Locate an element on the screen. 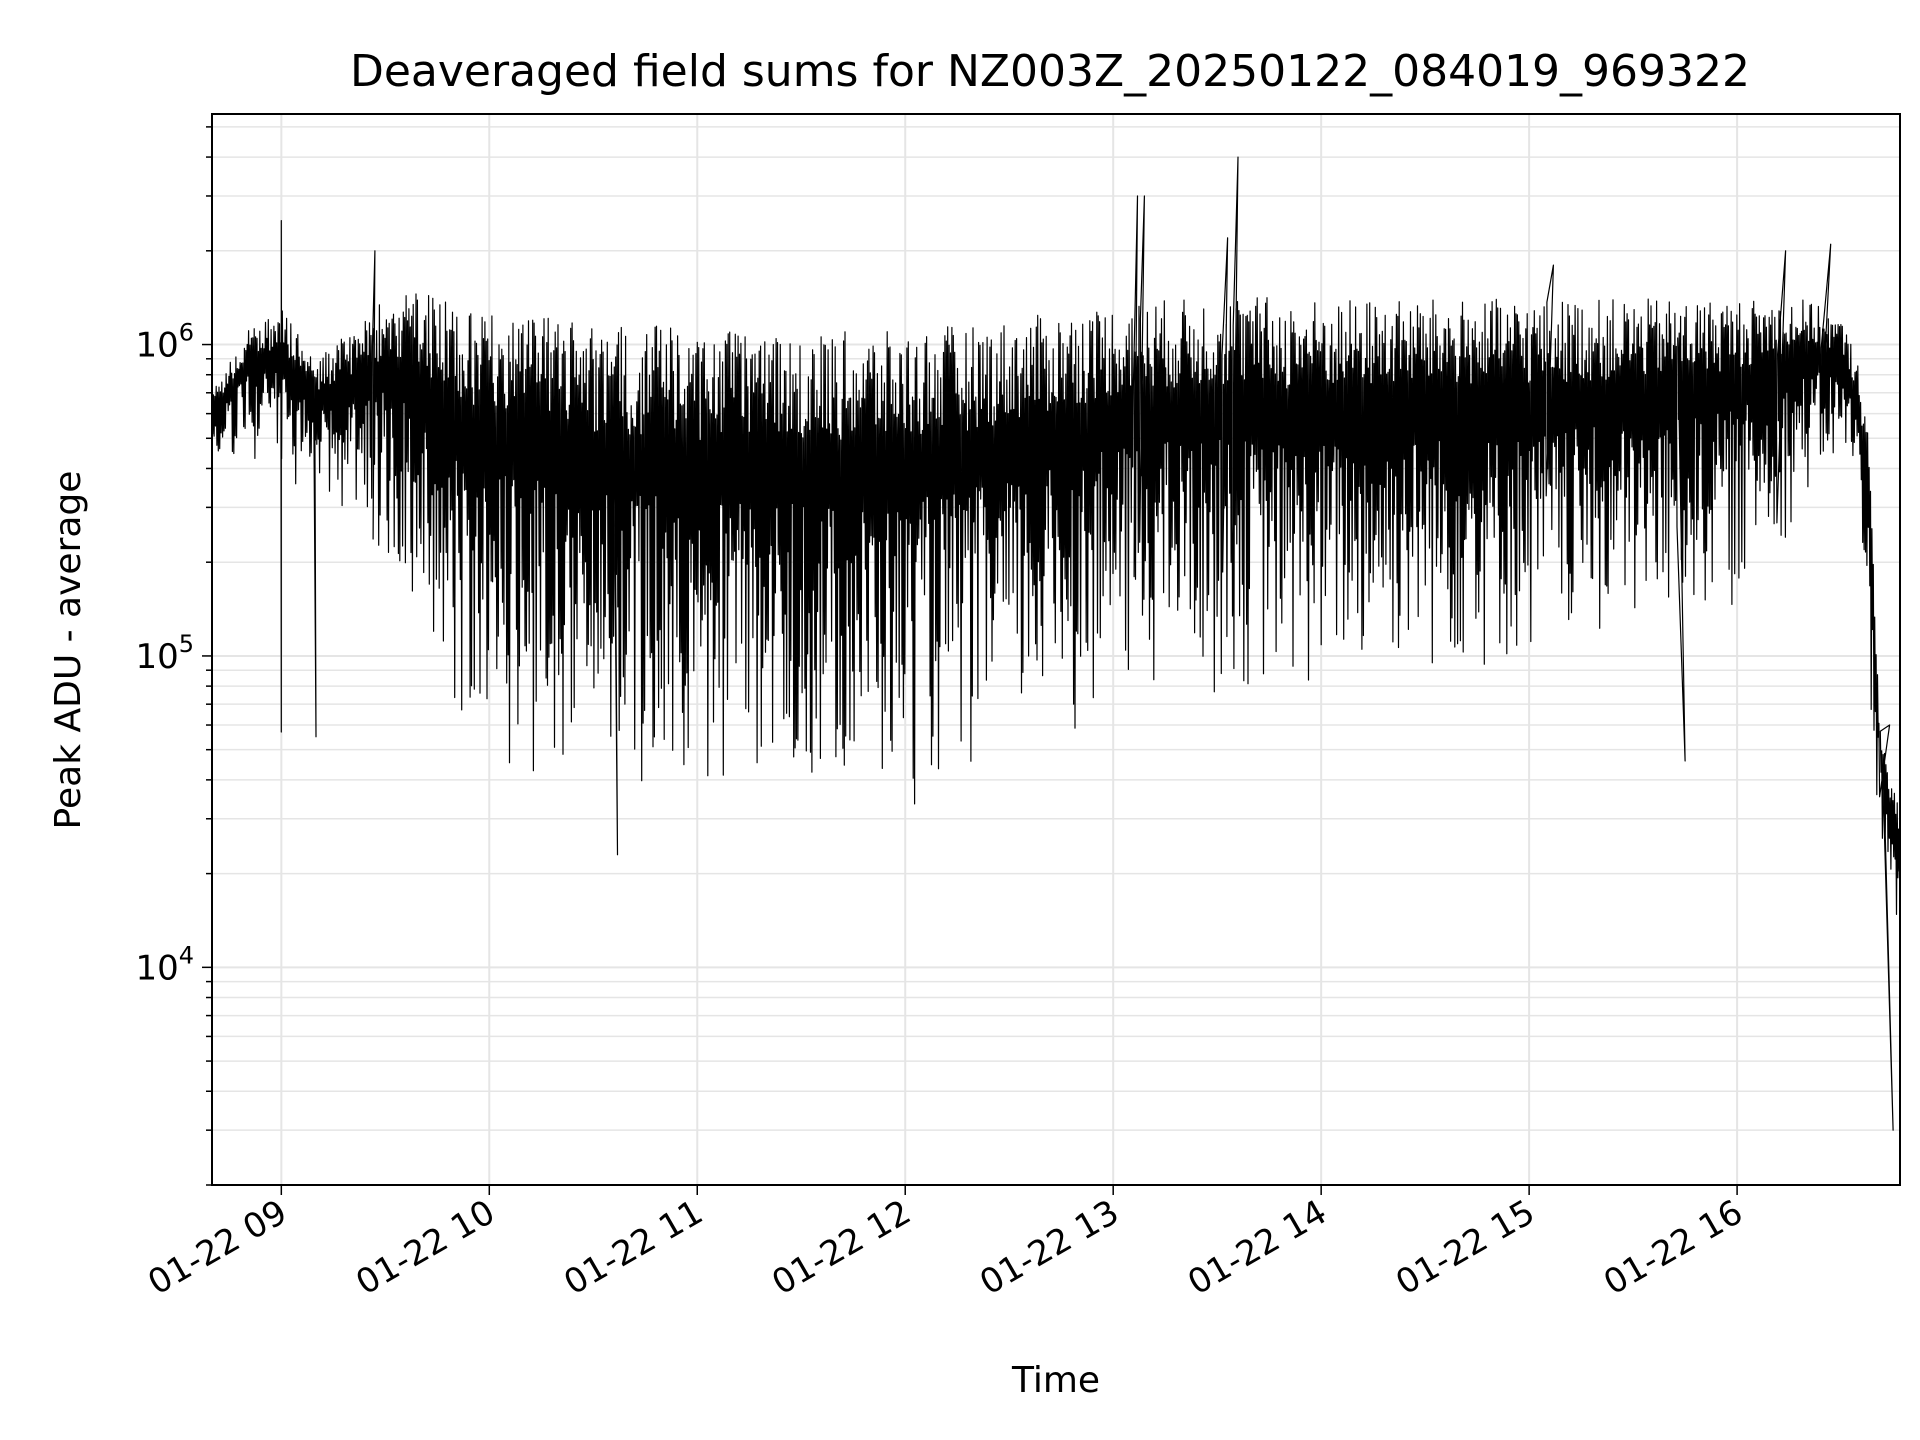  y-tick-label: 10⁶ is located at coordinates (164, 342).